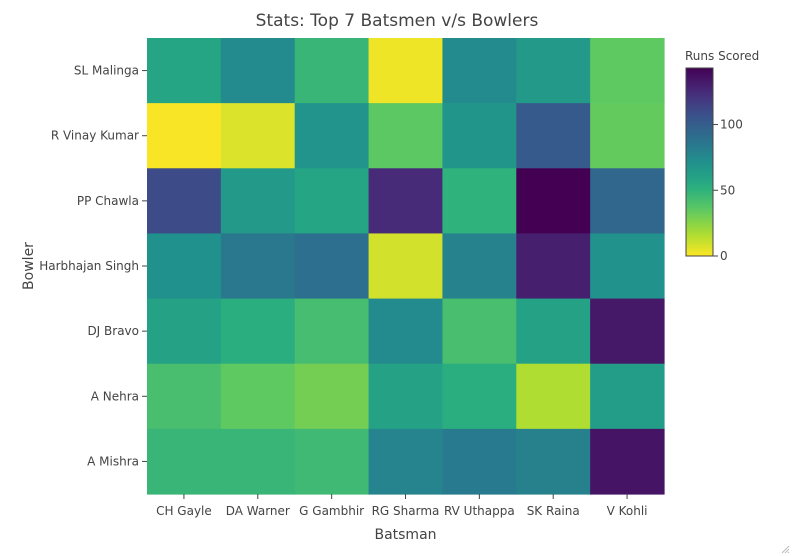  Describe the element at coordinates (785, 549) in the screenshot. I see `resize-grip-icon` at that location.